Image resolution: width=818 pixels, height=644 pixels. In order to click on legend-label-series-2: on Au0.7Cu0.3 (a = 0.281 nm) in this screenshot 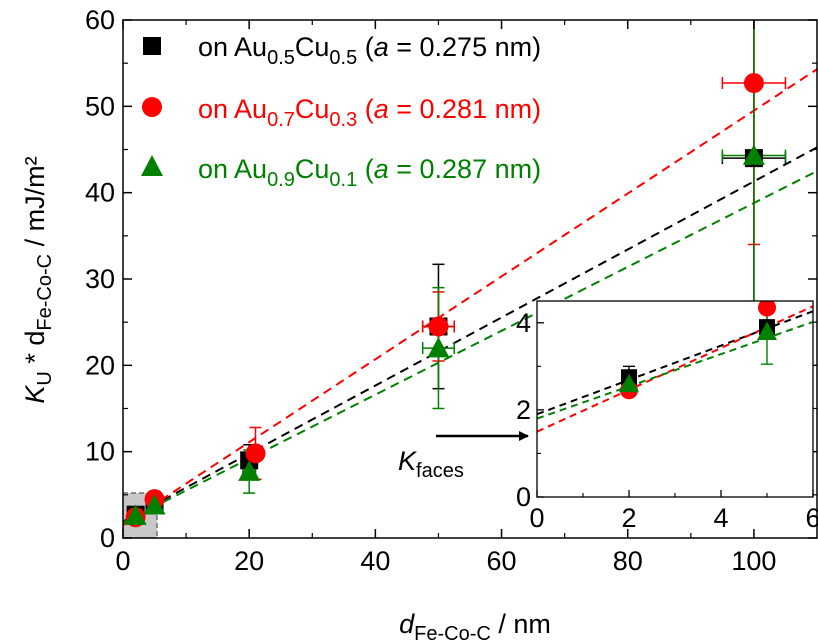, I will do `click(369, 112)`.